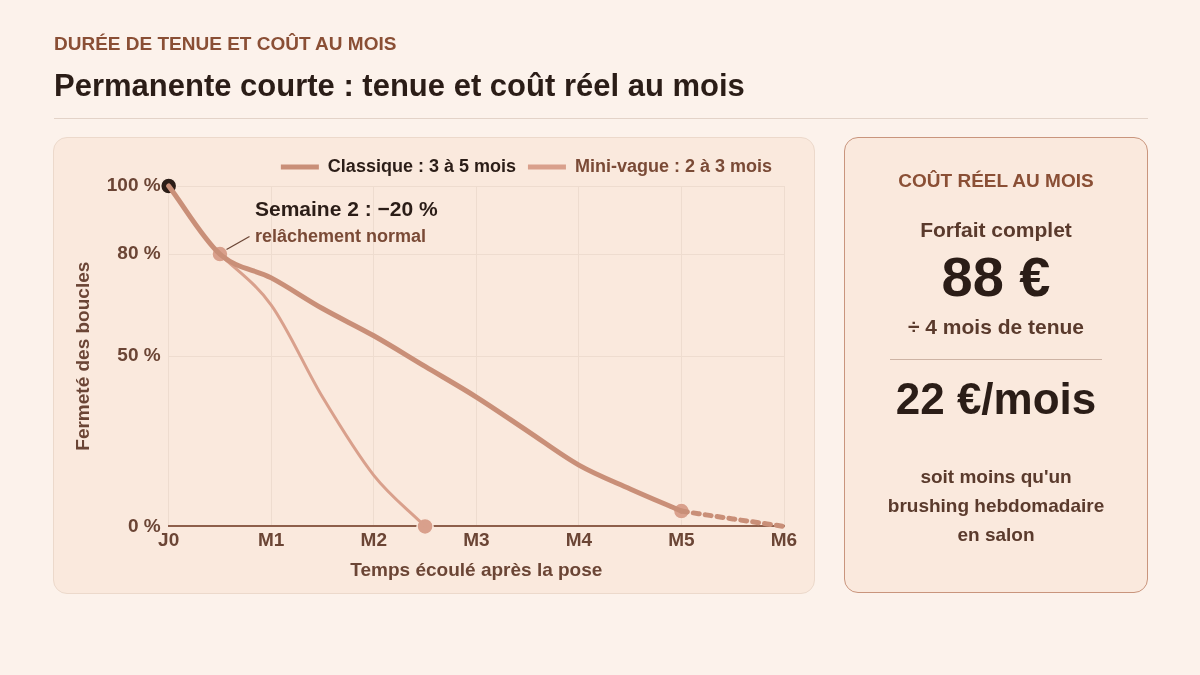 This screenshot has height=675, width=1200. Describe the element at coordinates (271, 540) in the screenshot. I see `x-tick-label: M1` at that location.